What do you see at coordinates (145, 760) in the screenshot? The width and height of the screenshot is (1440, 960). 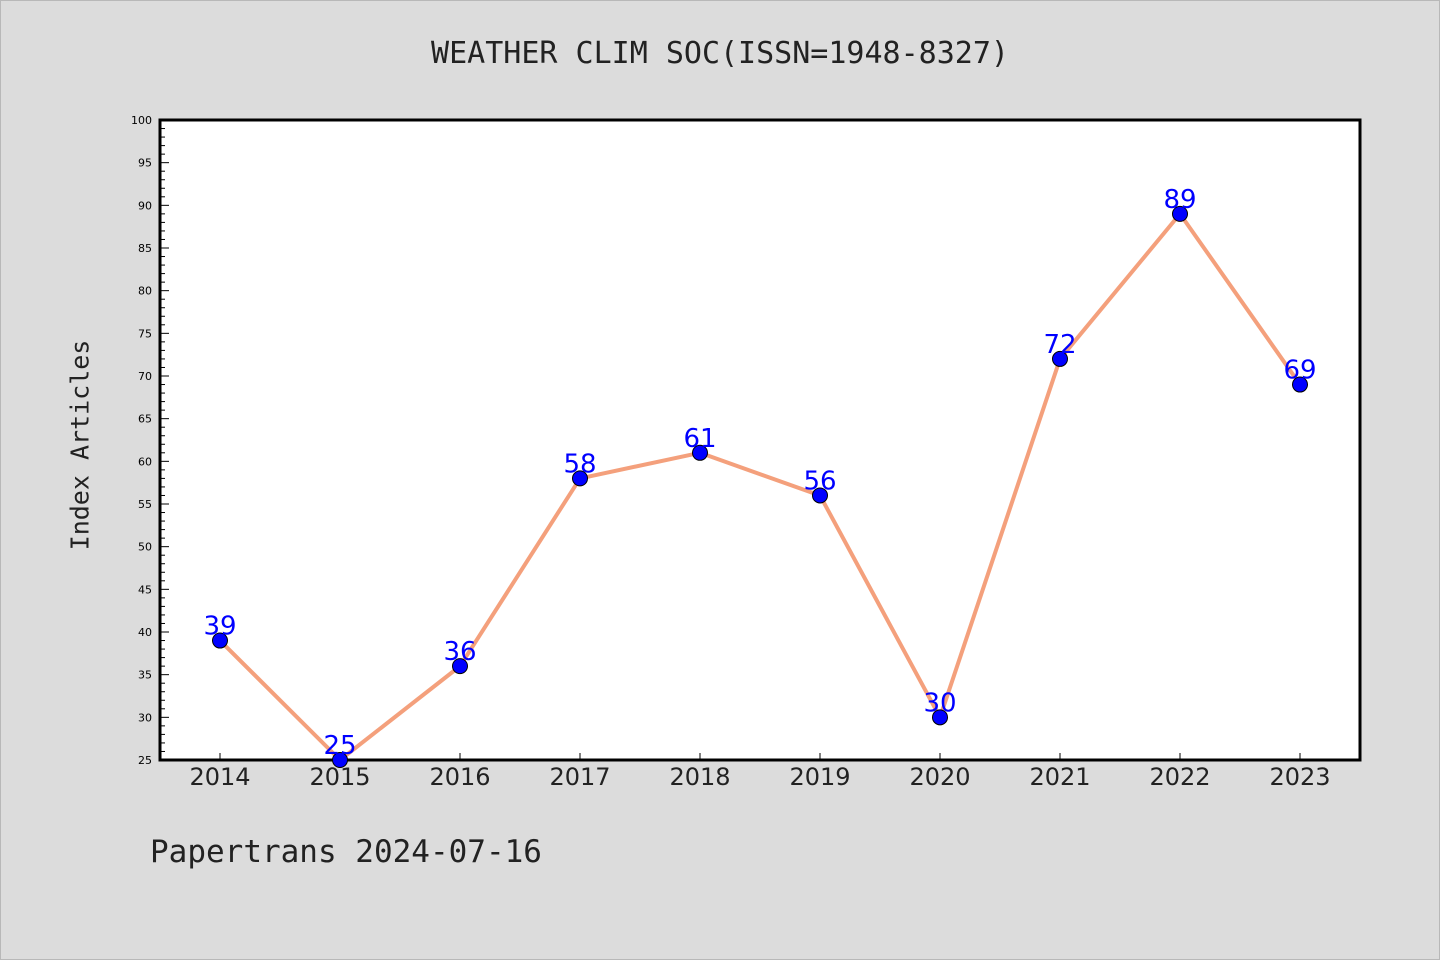 I see `y-tick-label: 25` at bounding box center [145, 760].